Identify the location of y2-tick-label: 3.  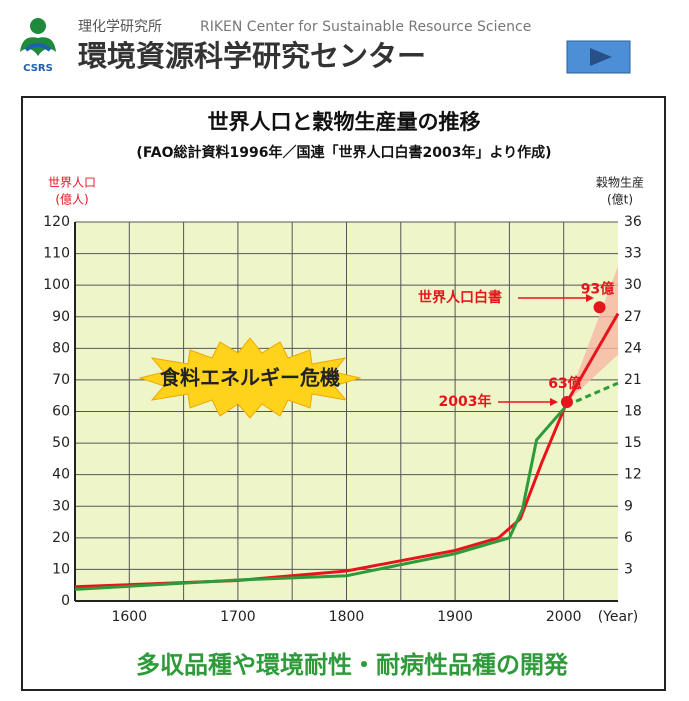
(628, 569).